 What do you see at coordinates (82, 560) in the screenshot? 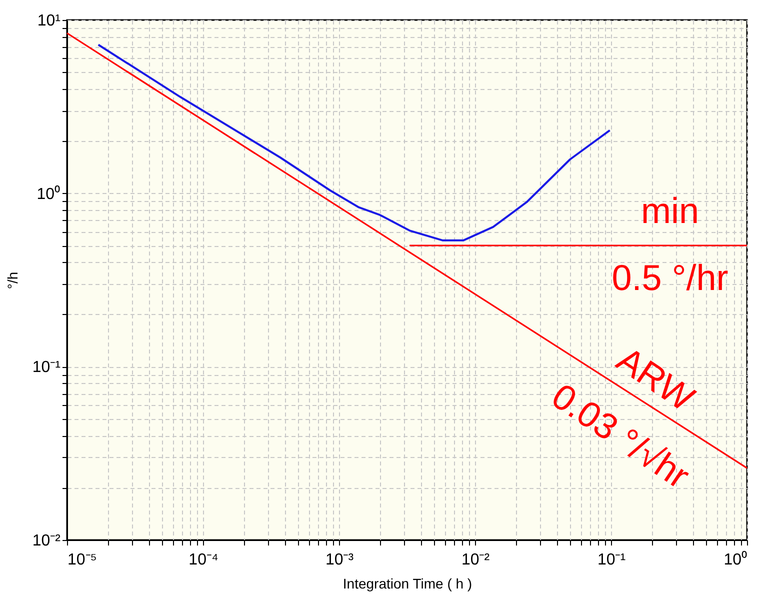
I see `x-tick-label: 10⁻⁵` at bounding box center [82, 560].